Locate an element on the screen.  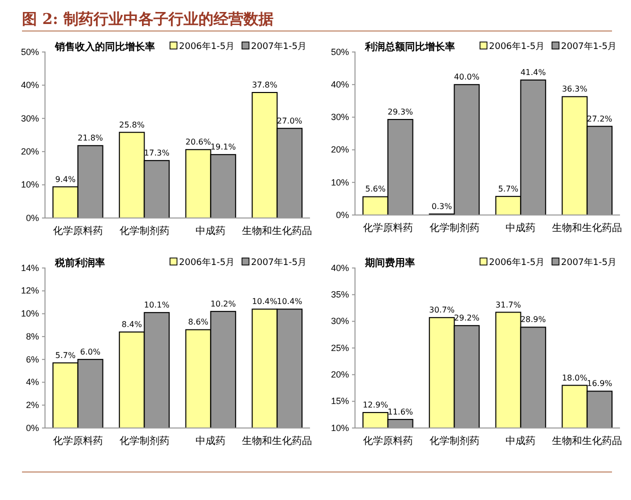
y-tick-label: 6% is located at coordinates (32, 359).